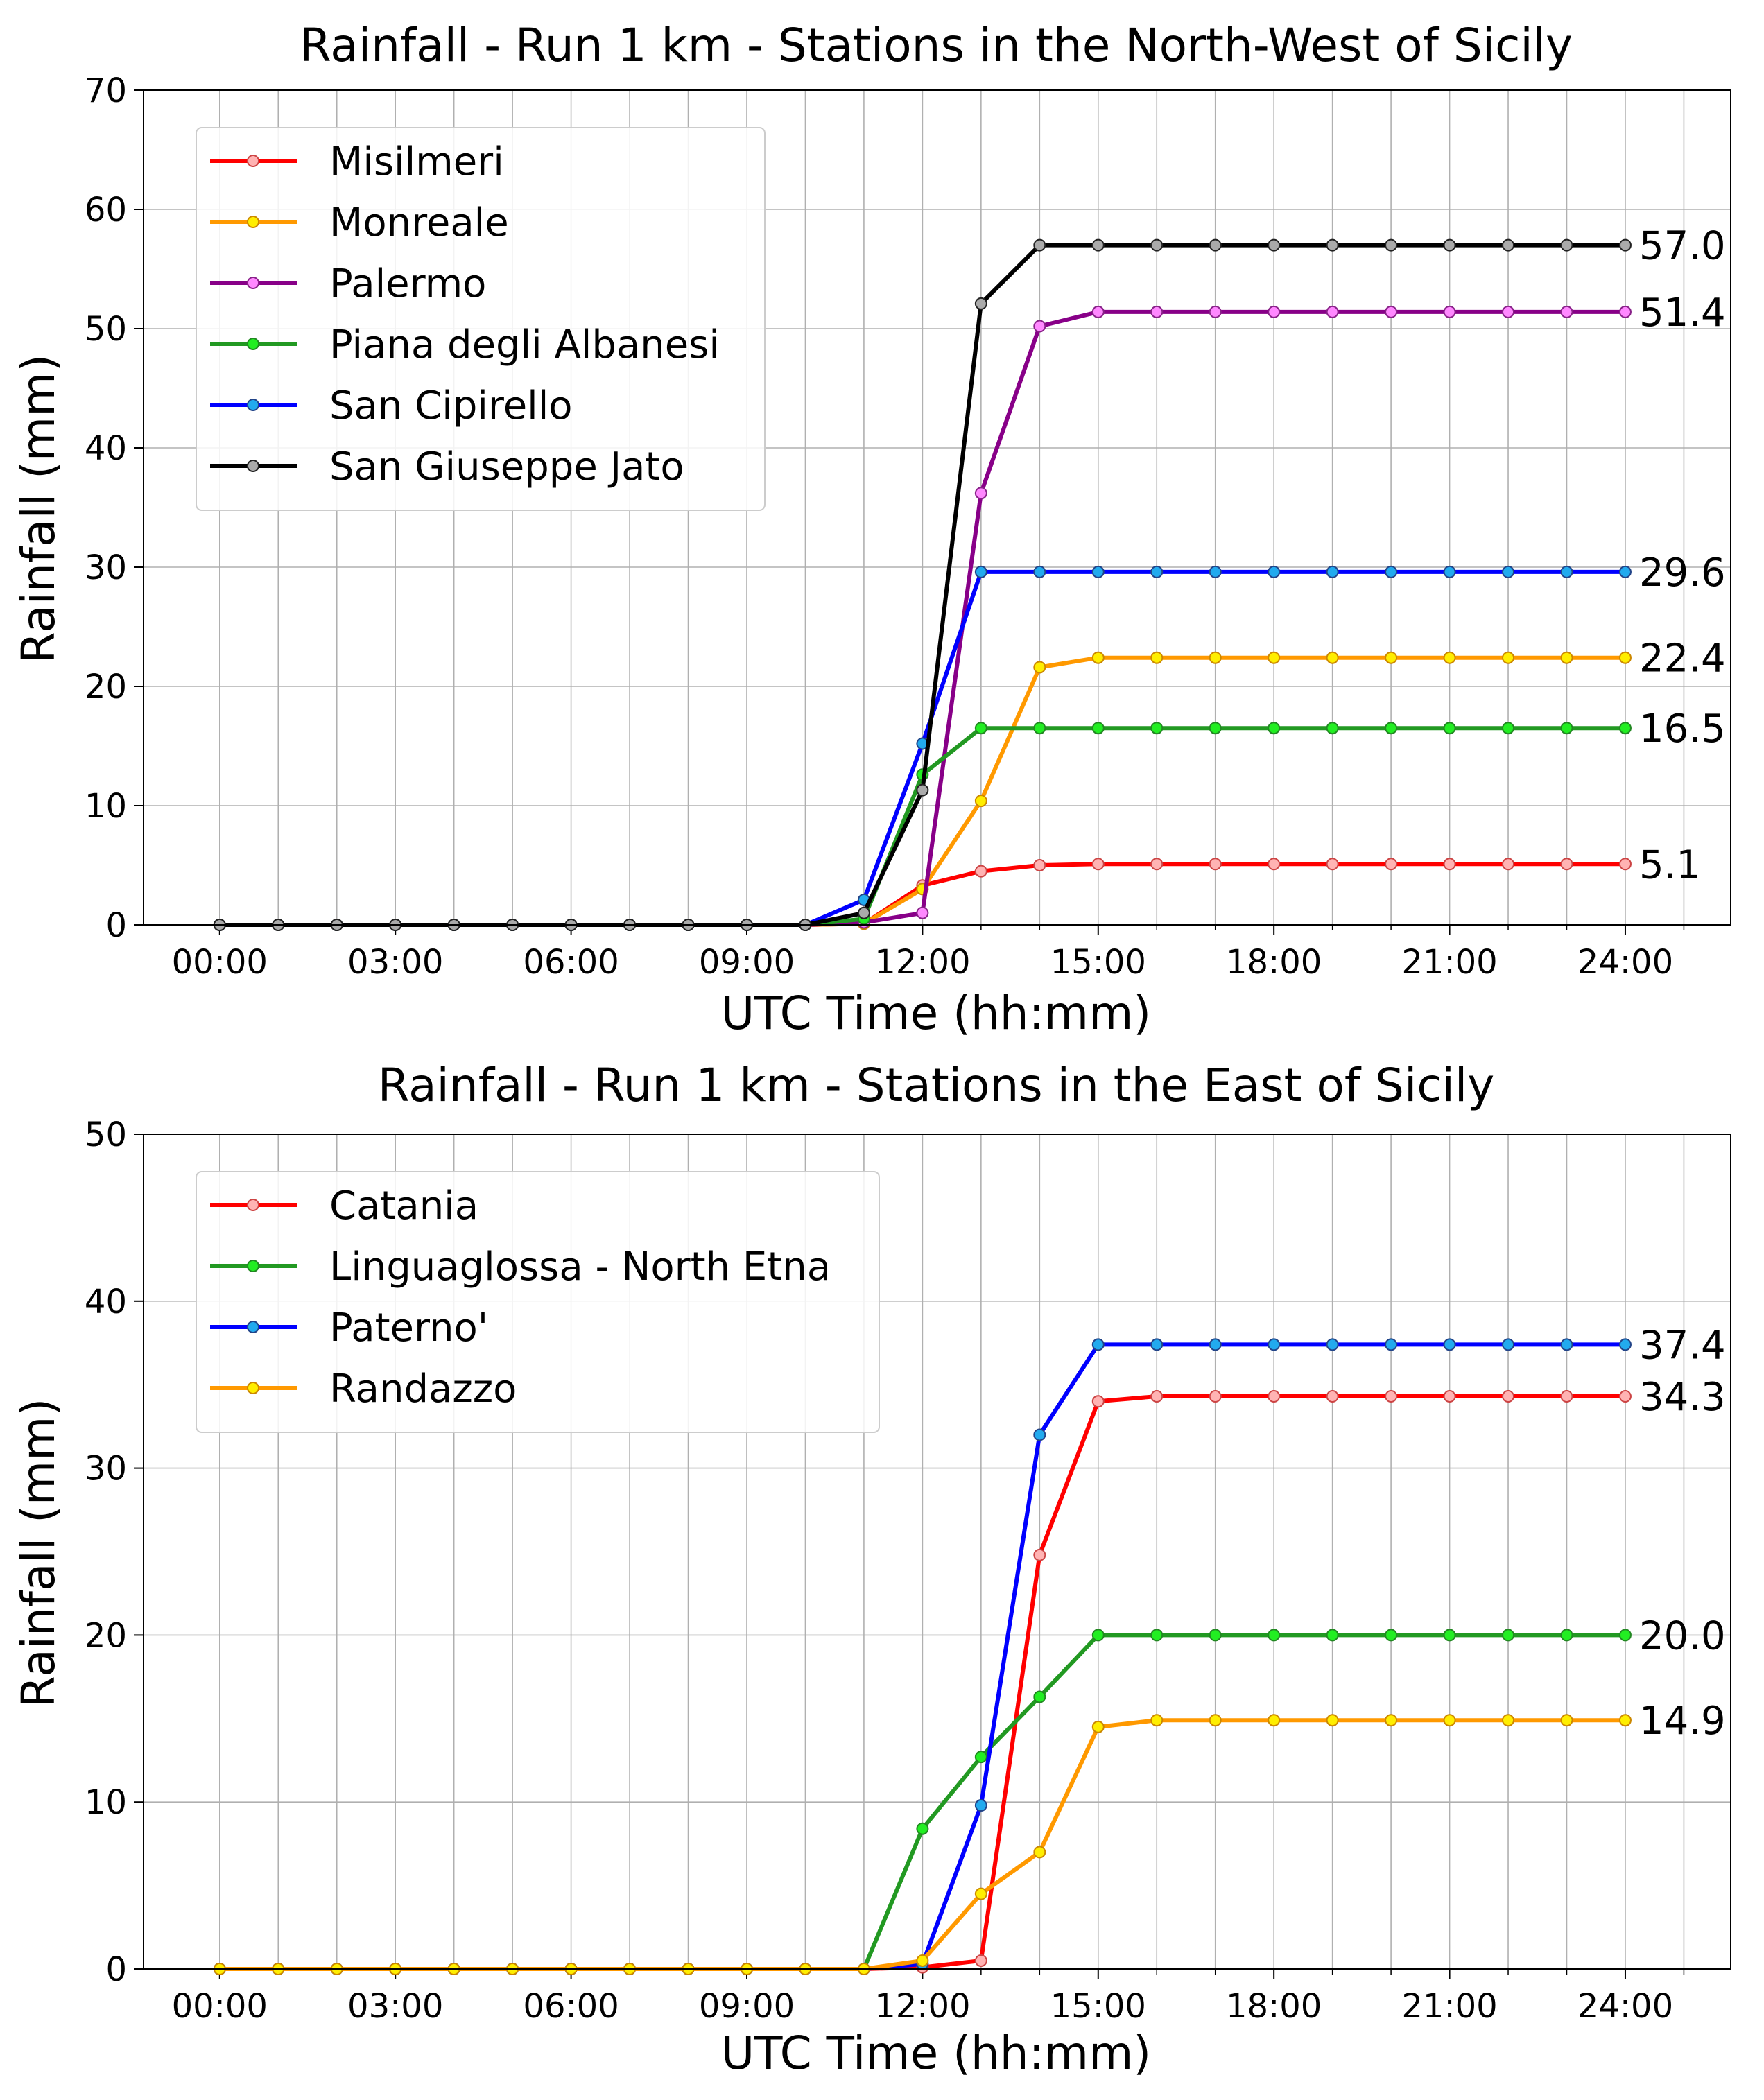 The image size is (1764, 2100). Describe the element at coordinates (1682, 573) in the screenshot. I see `end-value-label: 29.6` at that location.